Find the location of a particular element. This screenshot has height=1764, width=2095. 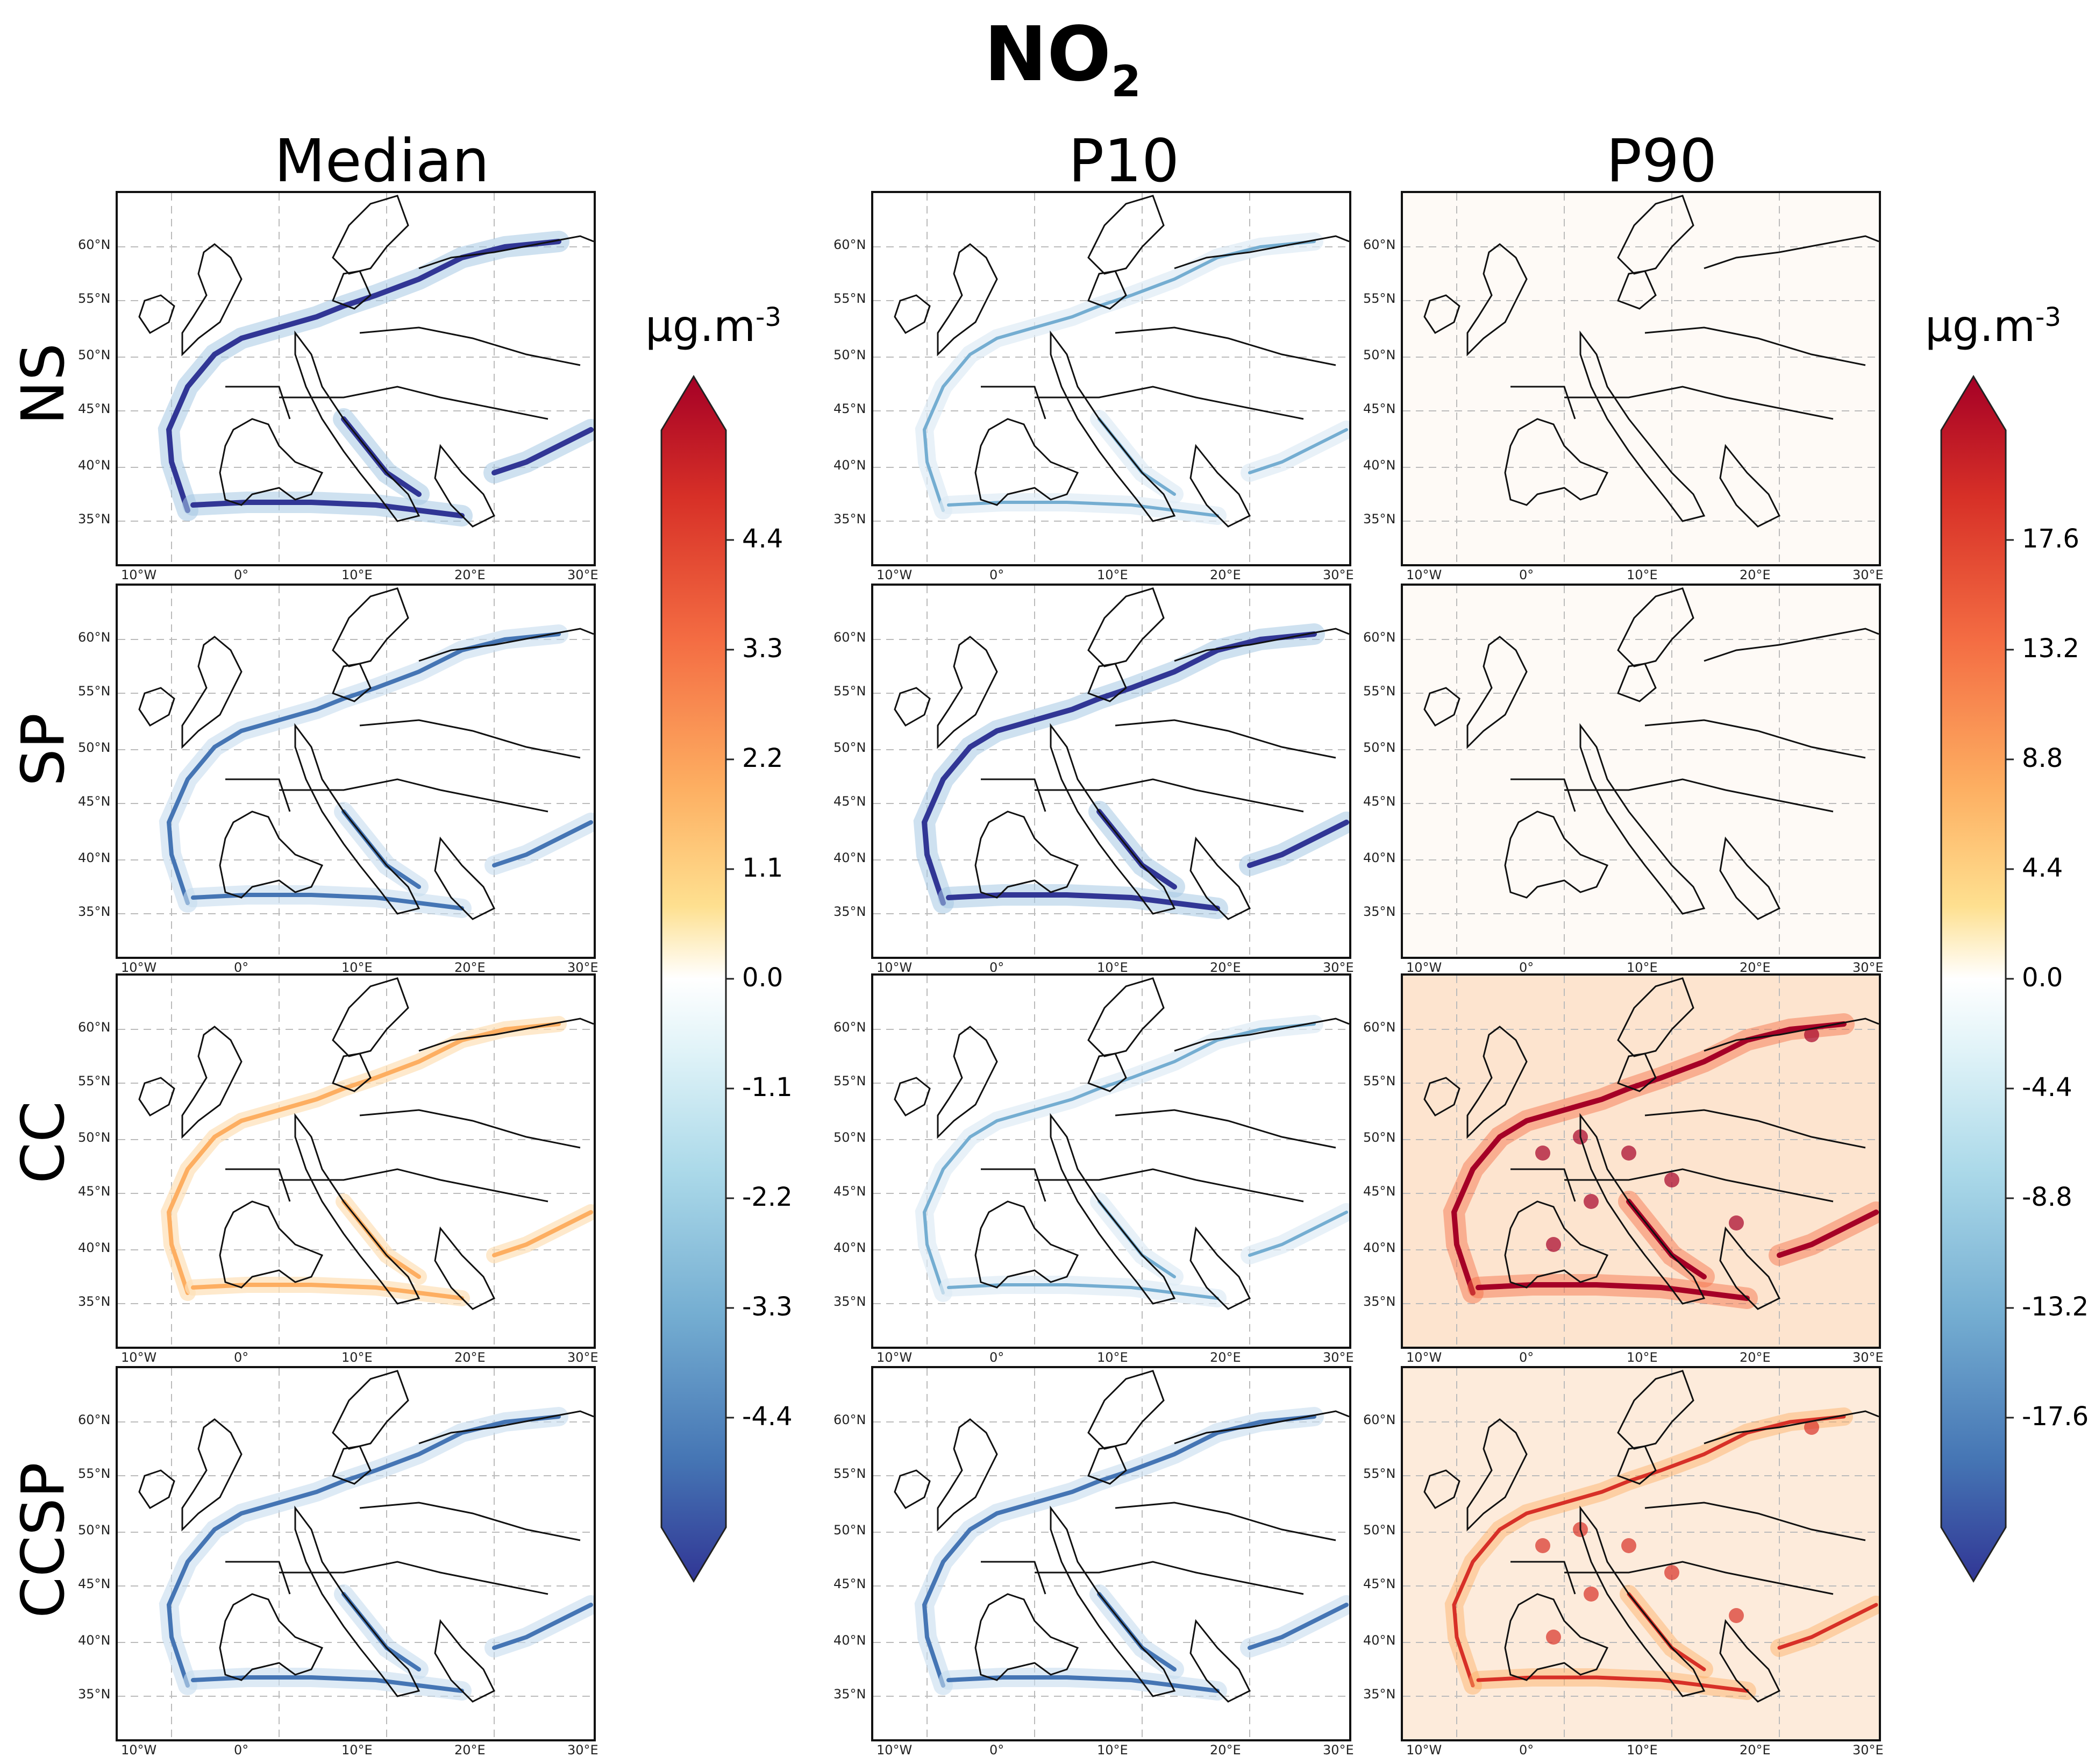

map-panel-sp-p90 is located at coordinates (1641, 772).